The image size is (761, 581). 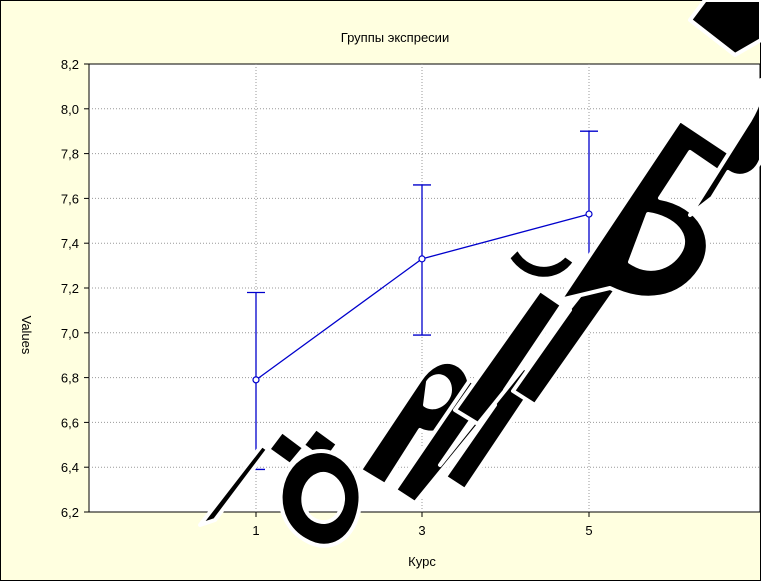 I want to click on x-tick-label: 5, so click(x=588, y=530).